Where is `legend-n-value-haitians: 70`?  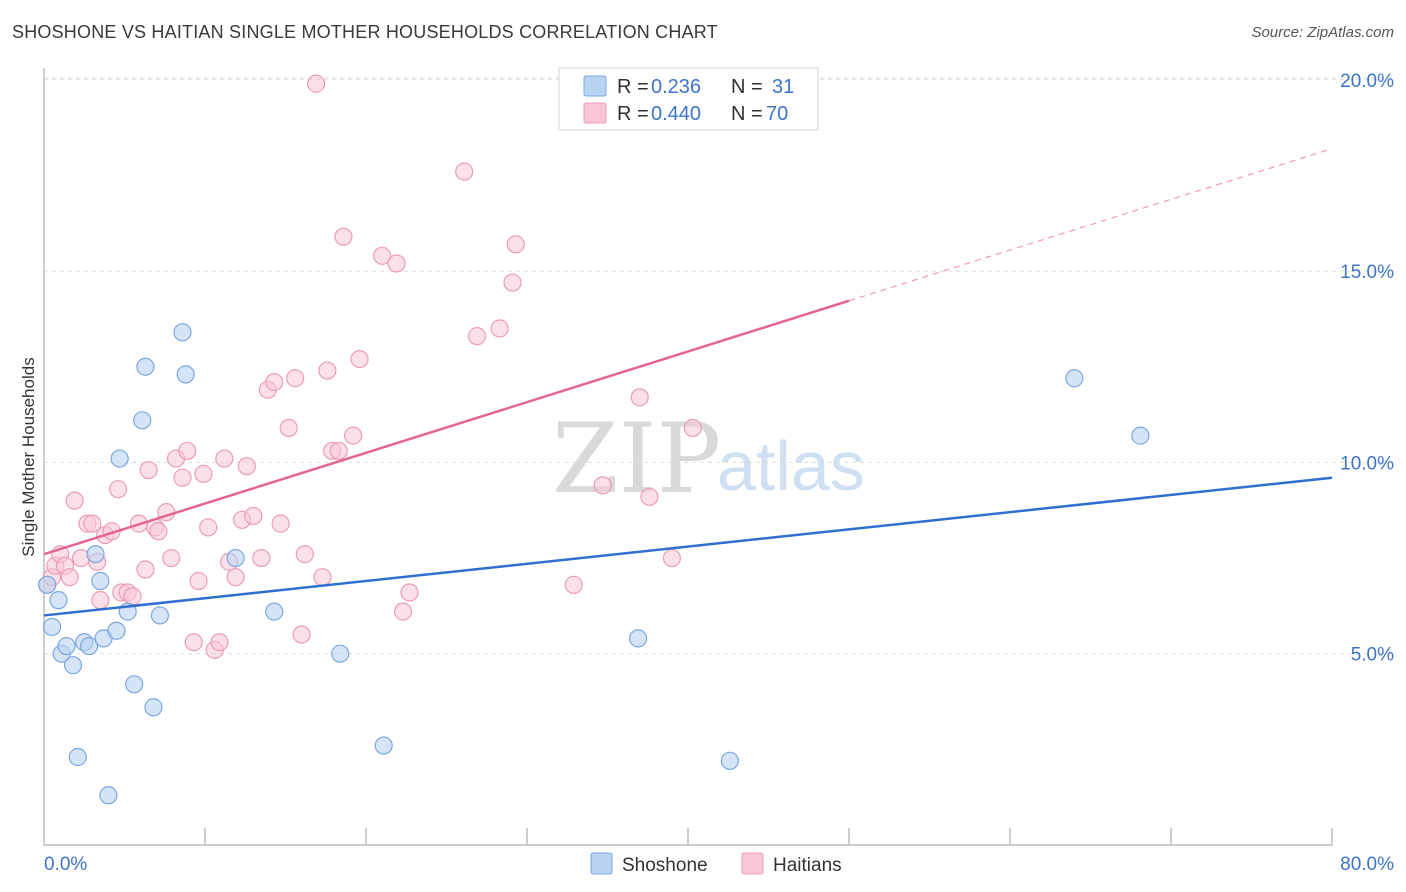 legend-n-value-haitians: 70 is located at coordinates (777, 114).